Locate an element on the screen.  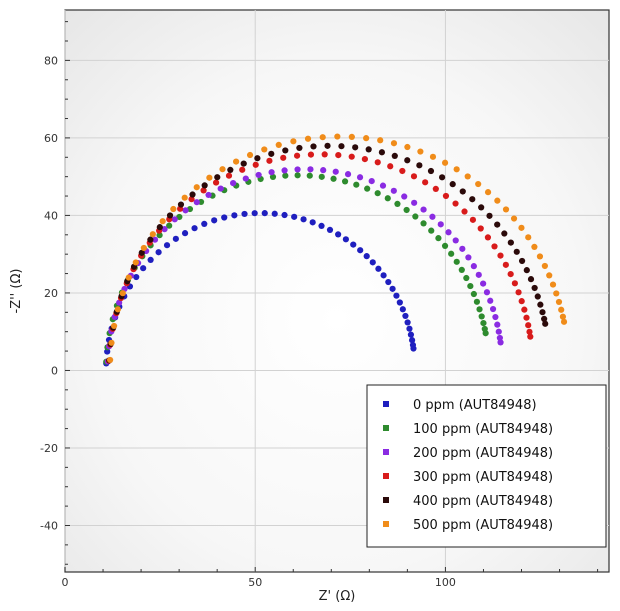
legend-label: 400 ppm (AUT84948) is located at coordinates (483, 501).